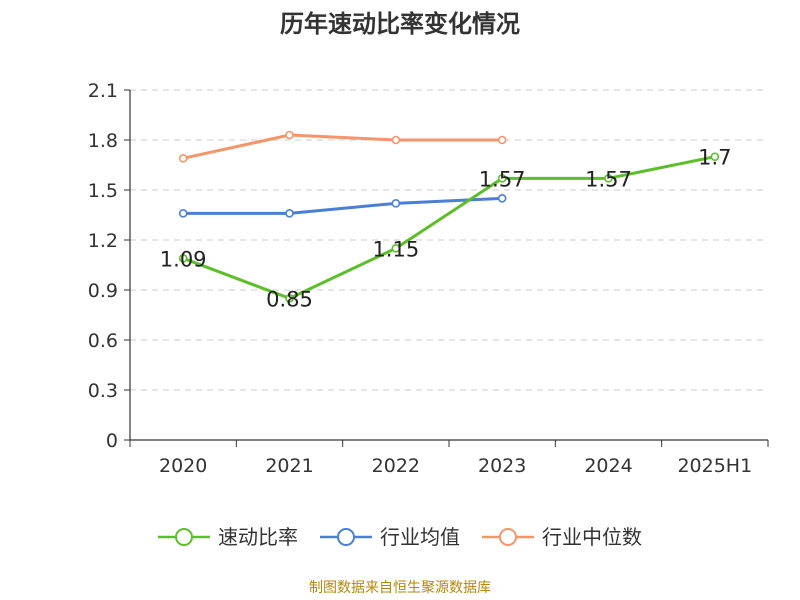 The width and height of the screenshot is (800, 600). What do you see at coordinates (714, 466) in the screenshot?
I see `x-tick-label: 2025H1` at bounding box center [714, 466].